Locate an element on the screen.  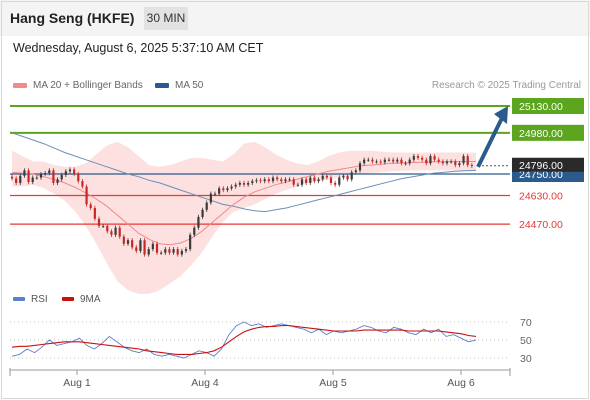
level-label-24750.00: 24750.00 is located at coordinates (541, 175).